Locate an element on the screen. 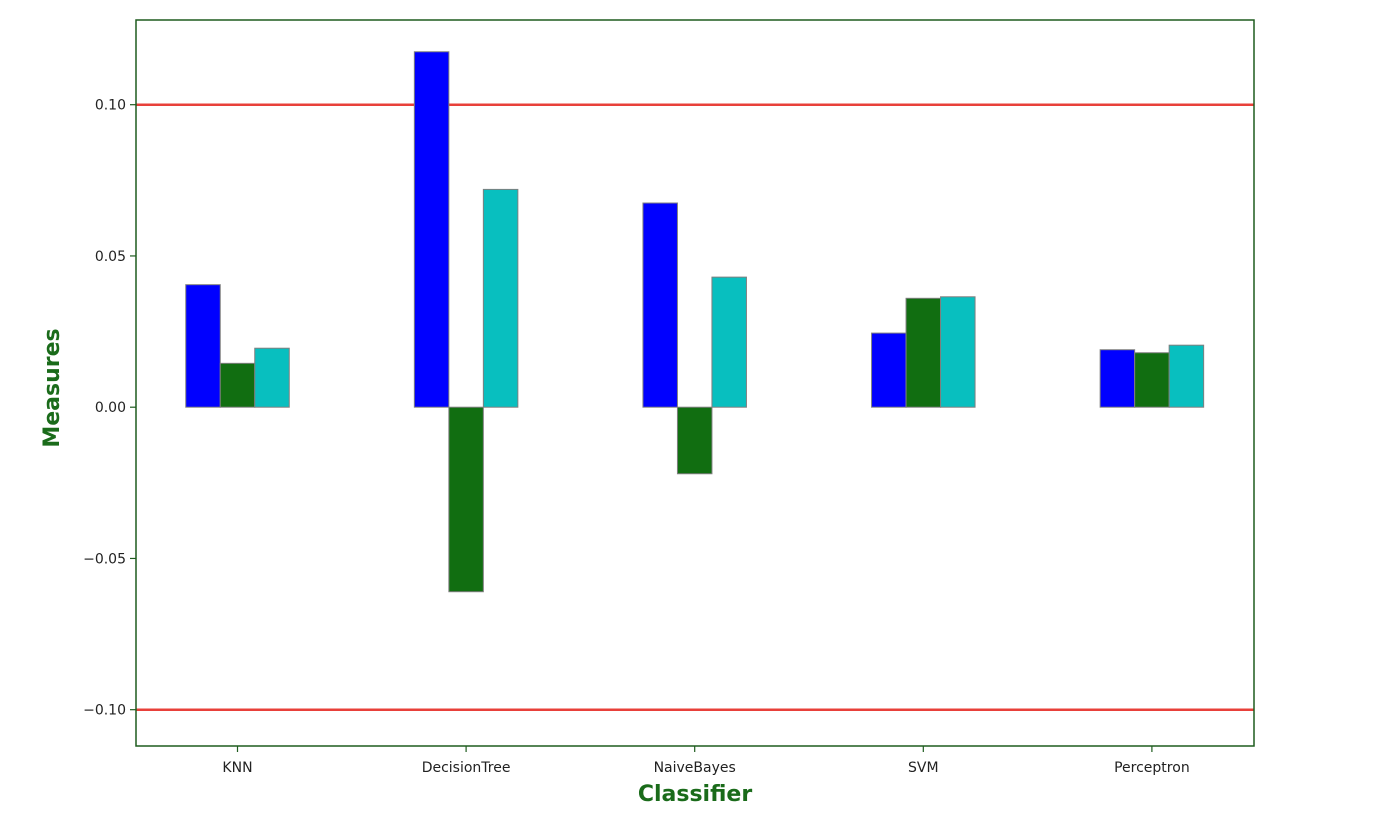 The image size is (1400, 824). y-tick-label: 0.00 is located at coordinates (110, 408).